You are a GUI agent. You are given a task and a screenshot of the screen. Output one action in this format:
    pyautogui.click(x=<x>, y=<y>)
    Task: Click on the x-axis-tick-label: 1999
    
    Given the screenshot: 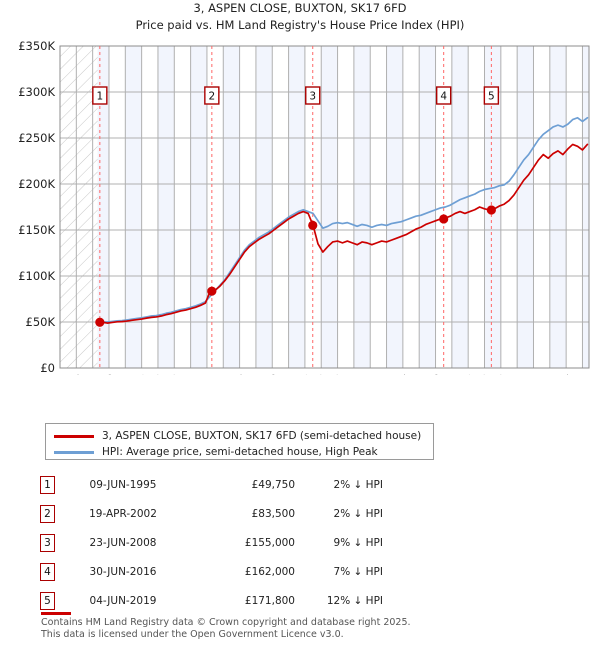 What is the action you would take?
    pyautogui.click(x=158, y=374)
    